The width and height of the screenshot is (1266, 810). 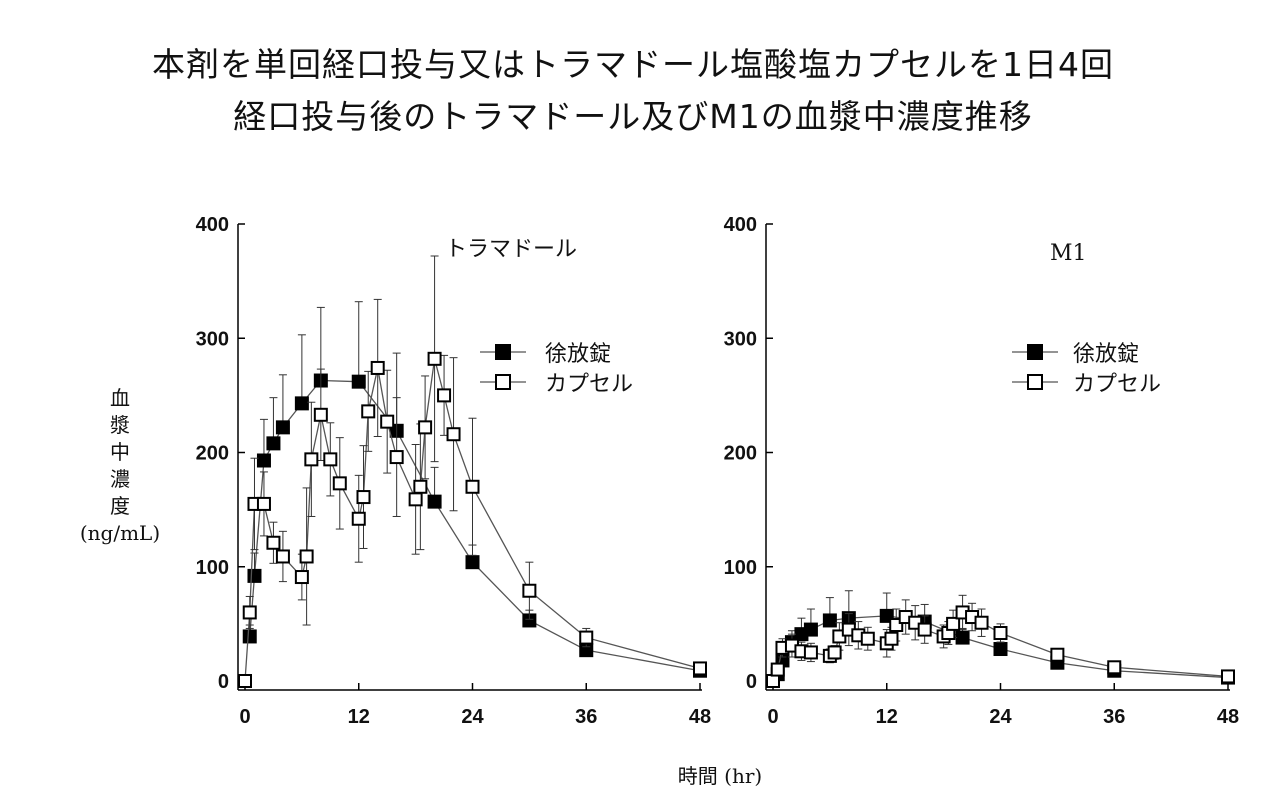 What do you see at coordinates (120, 533) in the screenshot?
I see `y-label-unit: (ng/mL)` at bounding box center [120, 533].